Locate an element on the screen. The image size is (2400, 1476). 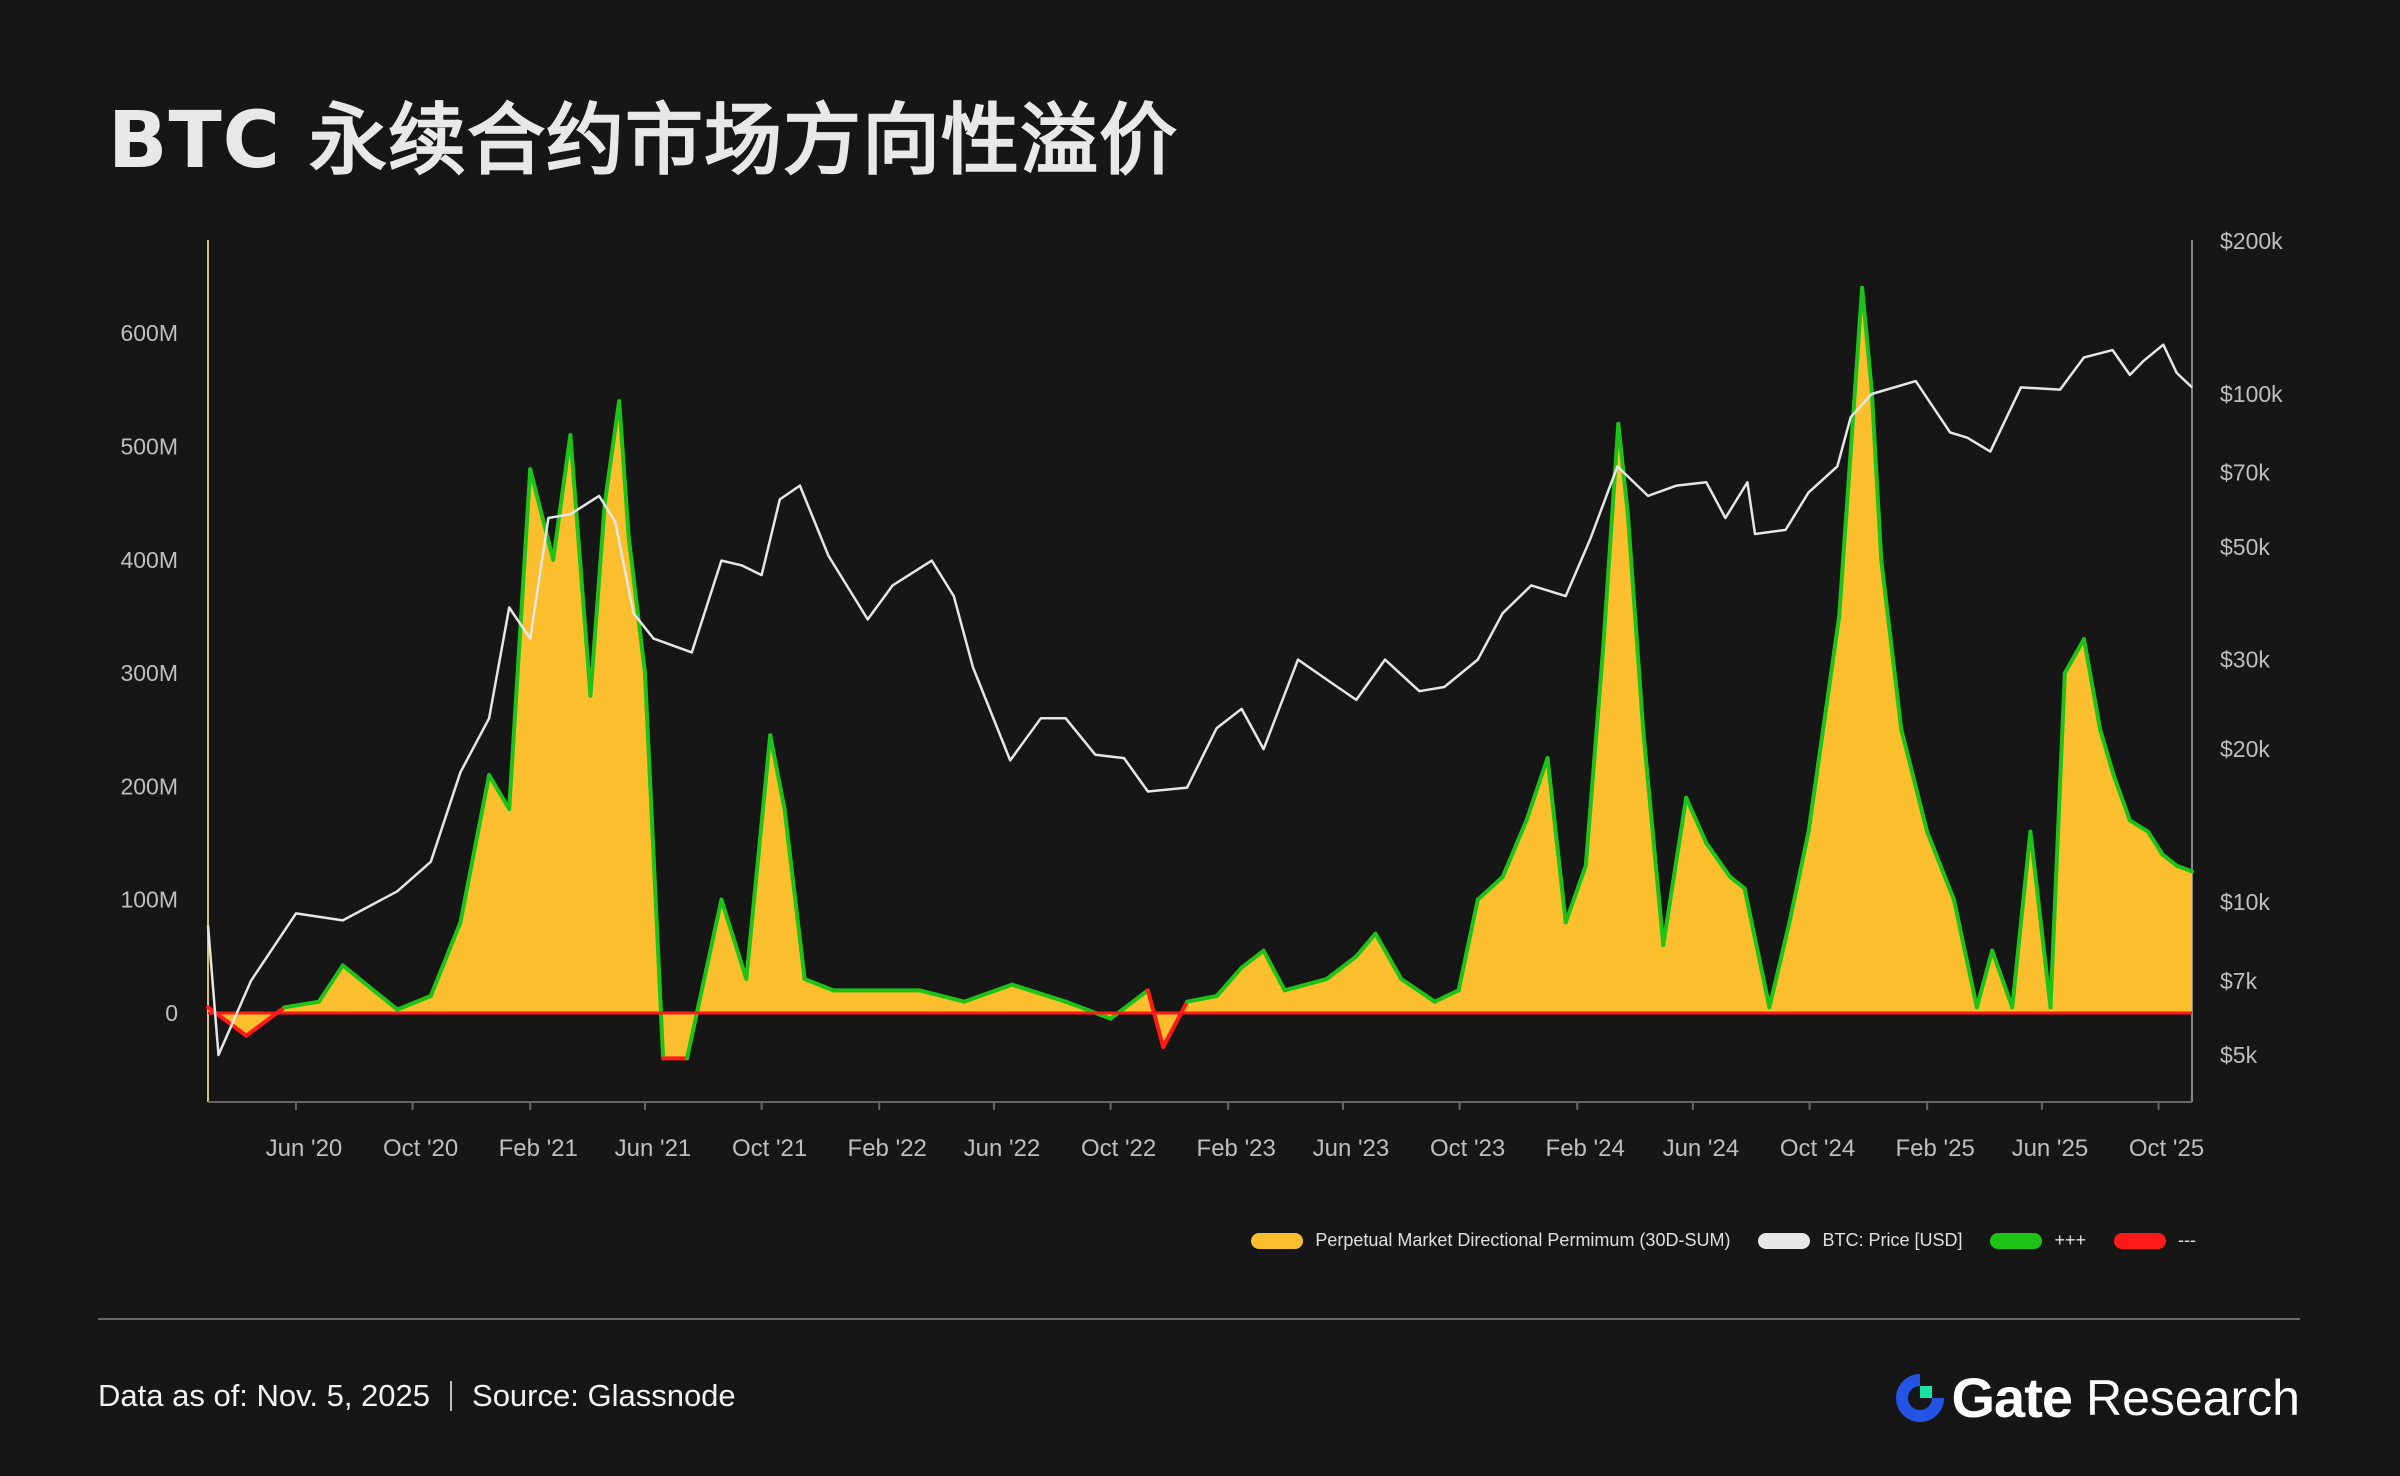
x-tick-label: Feb '23 is located at coordinates (1236, 1148).